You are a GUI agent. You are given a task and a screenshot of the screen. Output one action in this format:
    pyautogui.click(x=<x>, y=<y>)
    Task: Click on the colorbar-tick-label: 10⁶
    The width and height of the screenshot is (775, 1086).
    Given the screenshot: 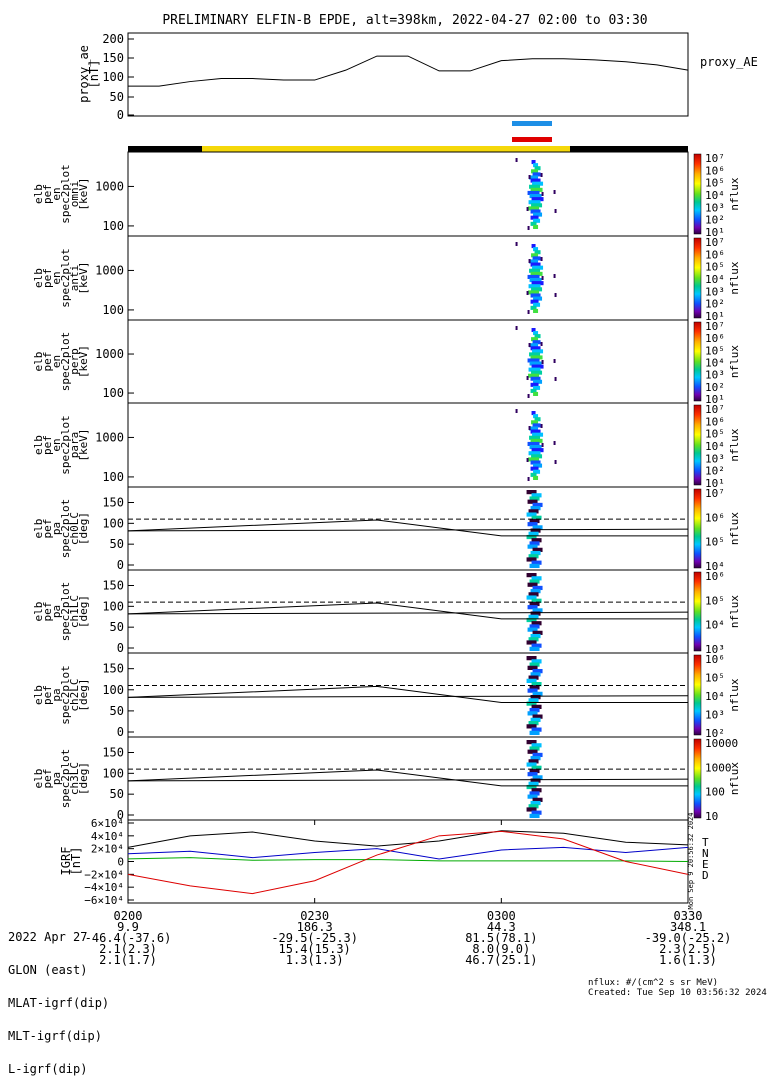 What is the action you would take?
    pyautogui.click(x=715, y=421)
    